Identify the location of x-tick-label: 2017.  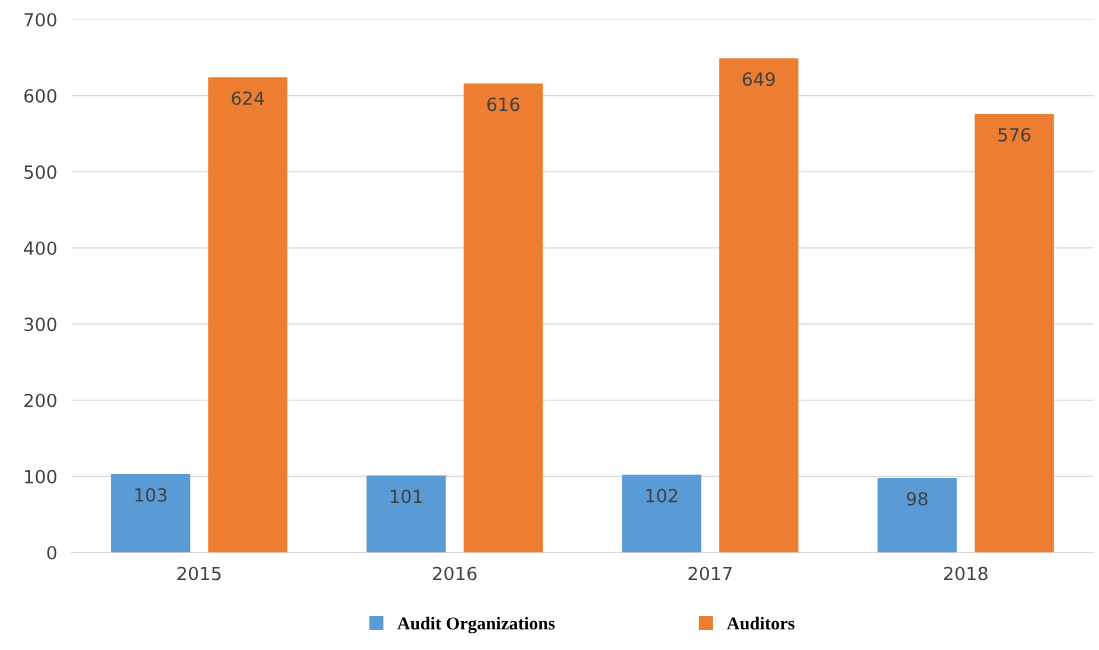
(710, 573).